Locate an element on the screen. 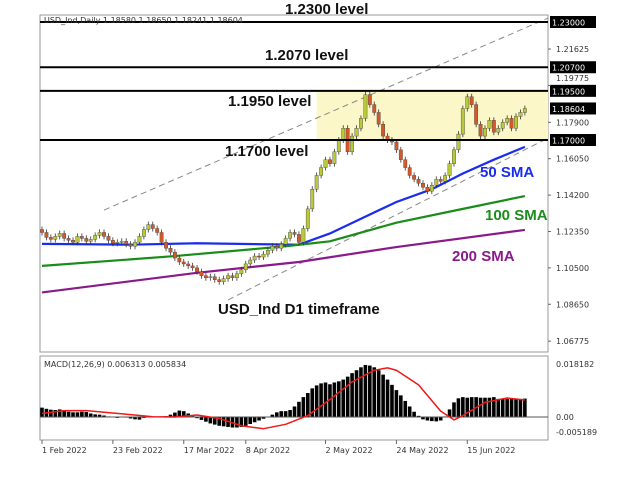 The image size is (640, 480). axis-price-label: 1.23000 is located at coordinates (568, 23).